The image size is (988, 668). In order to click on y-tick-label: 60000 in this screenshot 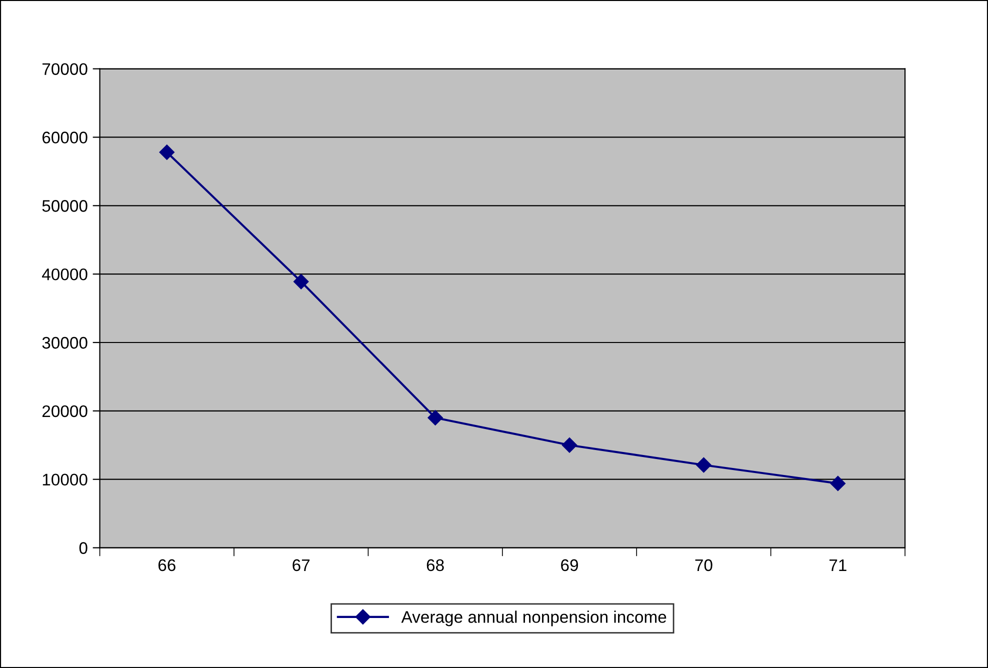, I will do `click(65, 138)`.